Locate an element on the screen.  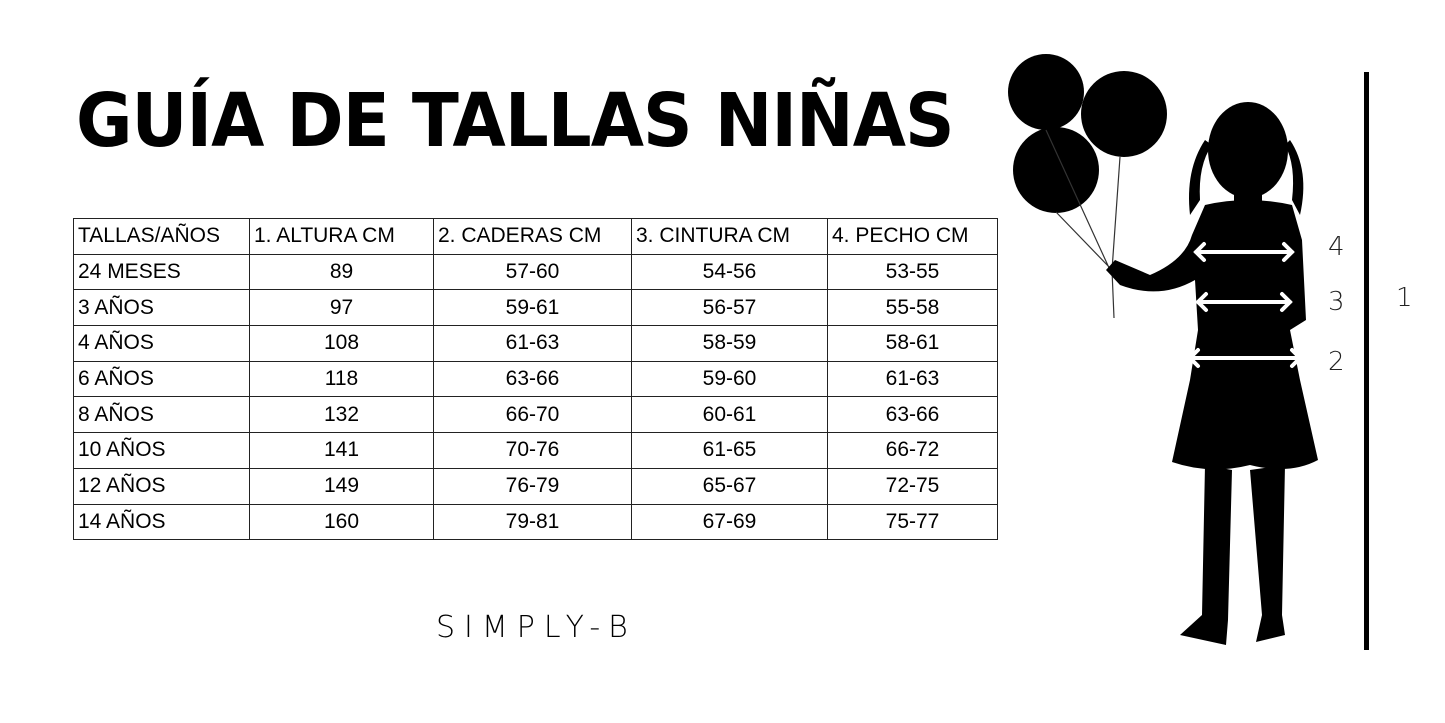
table-row: 4 AÑOS 108 61-63 58-59 58-61 is located at coordinates (535, 343).